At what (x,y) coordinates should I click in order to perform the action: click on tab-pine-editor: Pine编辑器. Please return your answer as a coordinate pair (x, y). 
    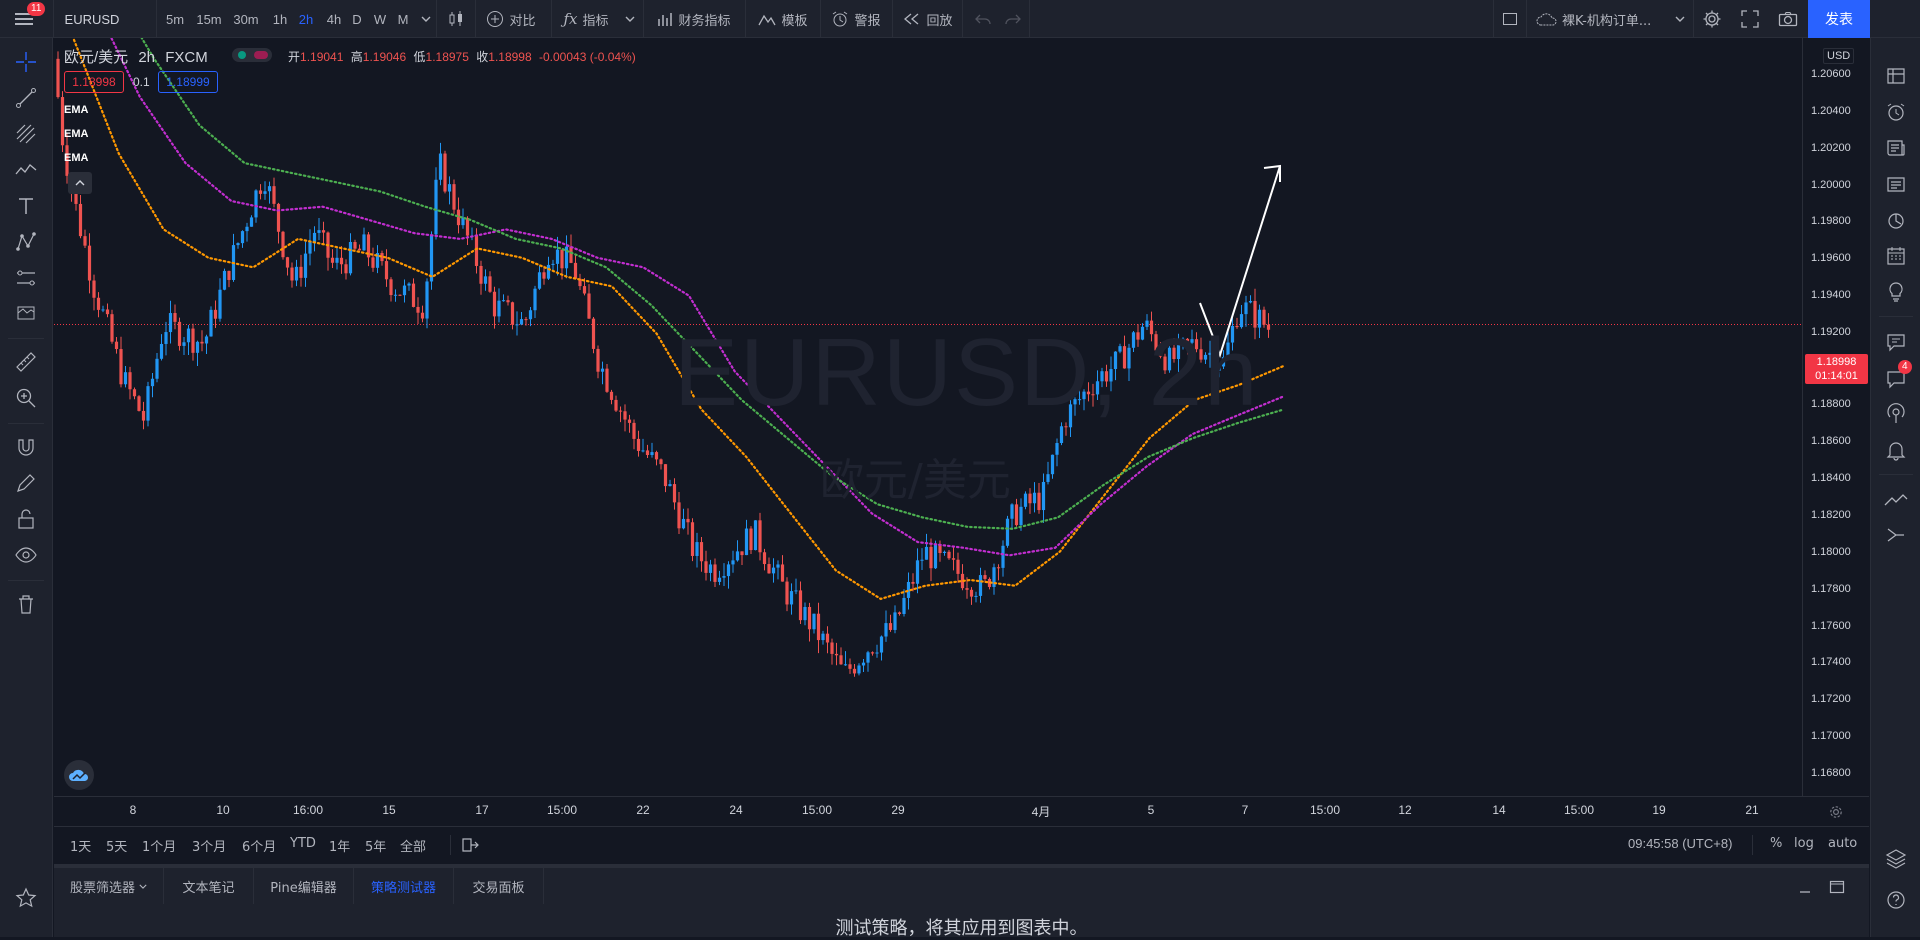
    Looking at the image, I should click on (304, 886).